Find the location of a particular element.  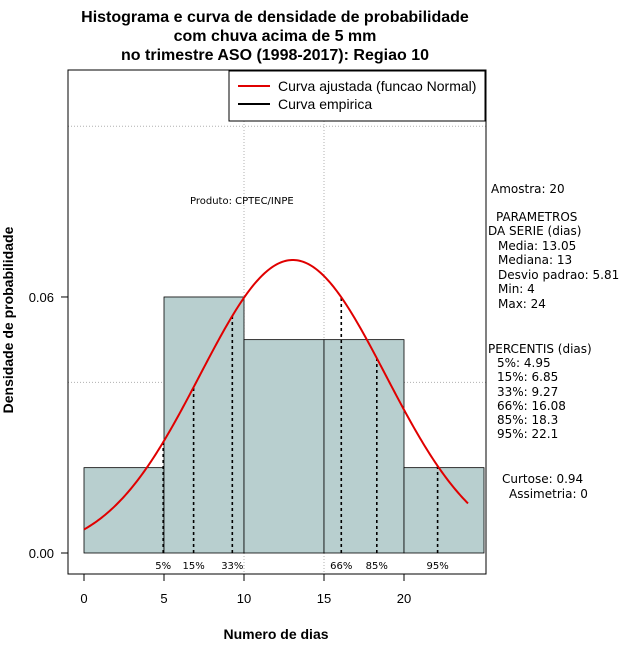

x-tick-label-4: 20 is located at coordinates (404, 598).